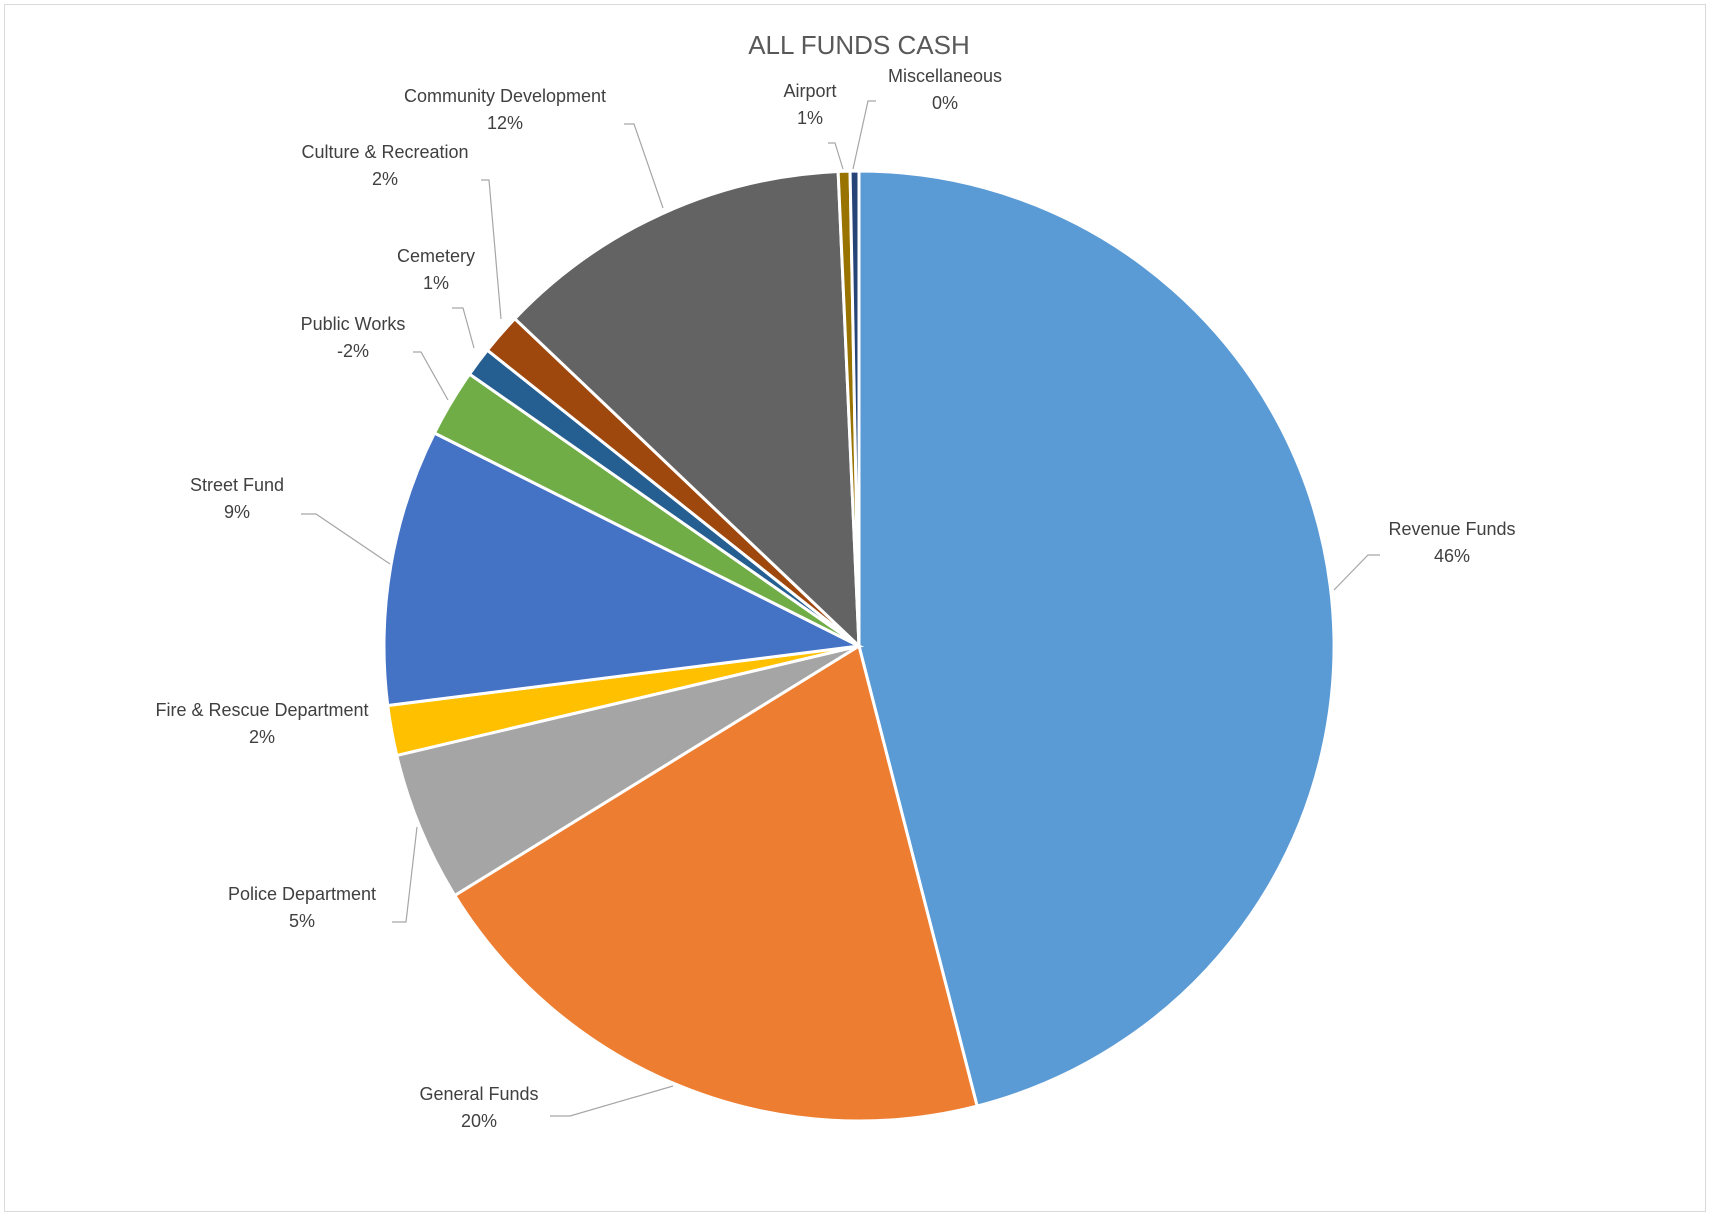  I want to click on slice-name-label-culture-and-recreation: Culture & Recreation, so click(384, 152).